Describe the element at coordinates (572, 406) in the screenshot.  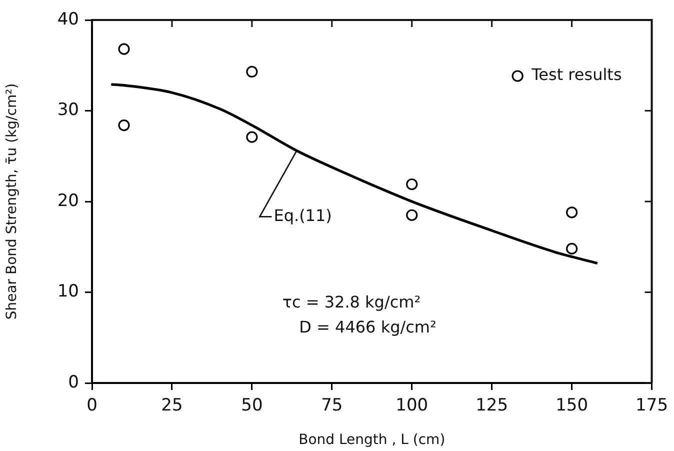
I see `x-tick-label: 150` at that location.